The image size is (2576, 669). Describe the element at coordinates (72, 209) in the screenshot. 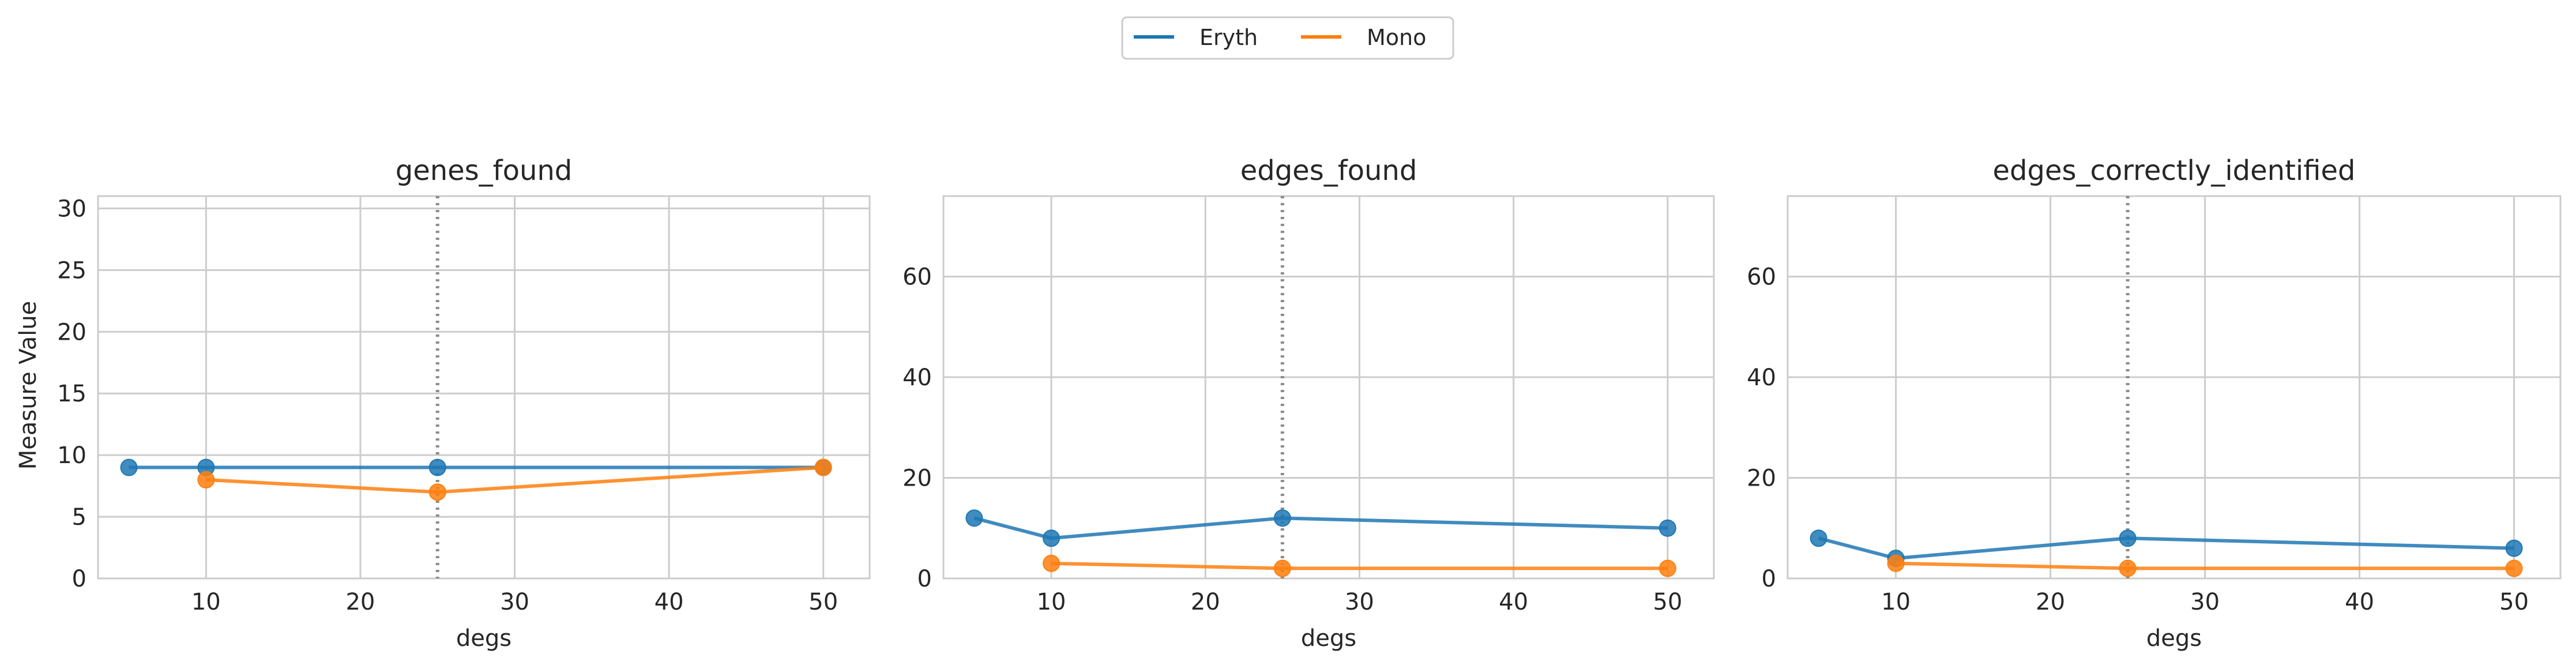

I see `y-tick-label: 30` at that location.